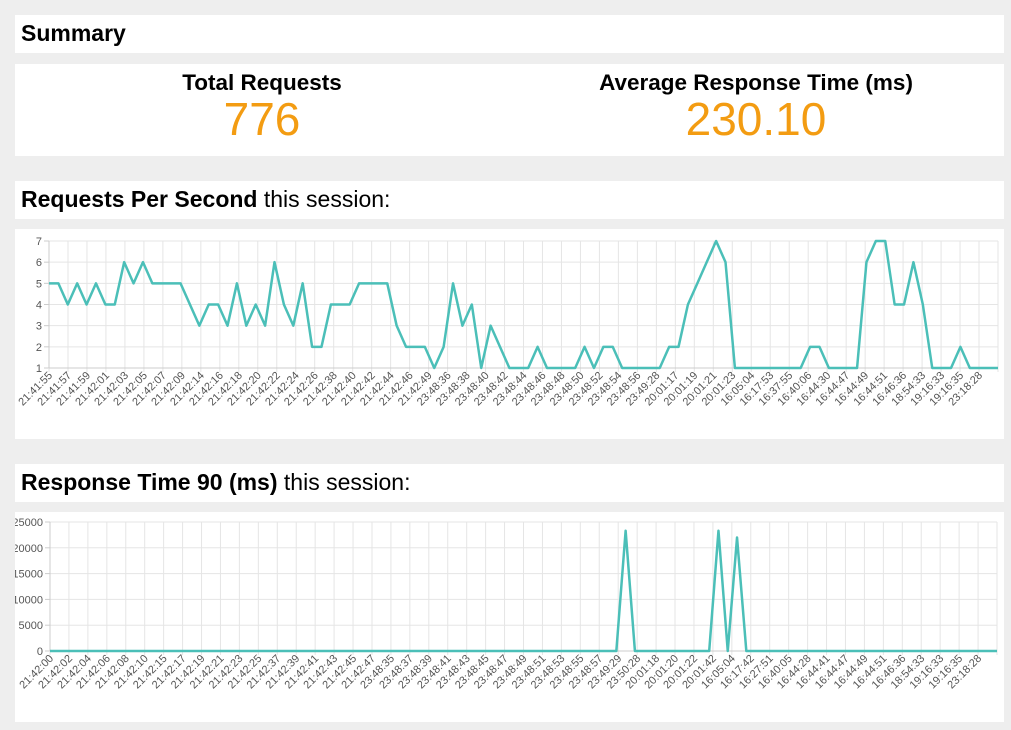 The image size is (1011, 730). I want to click on y-tick-label: 10000, so click(29, 600).